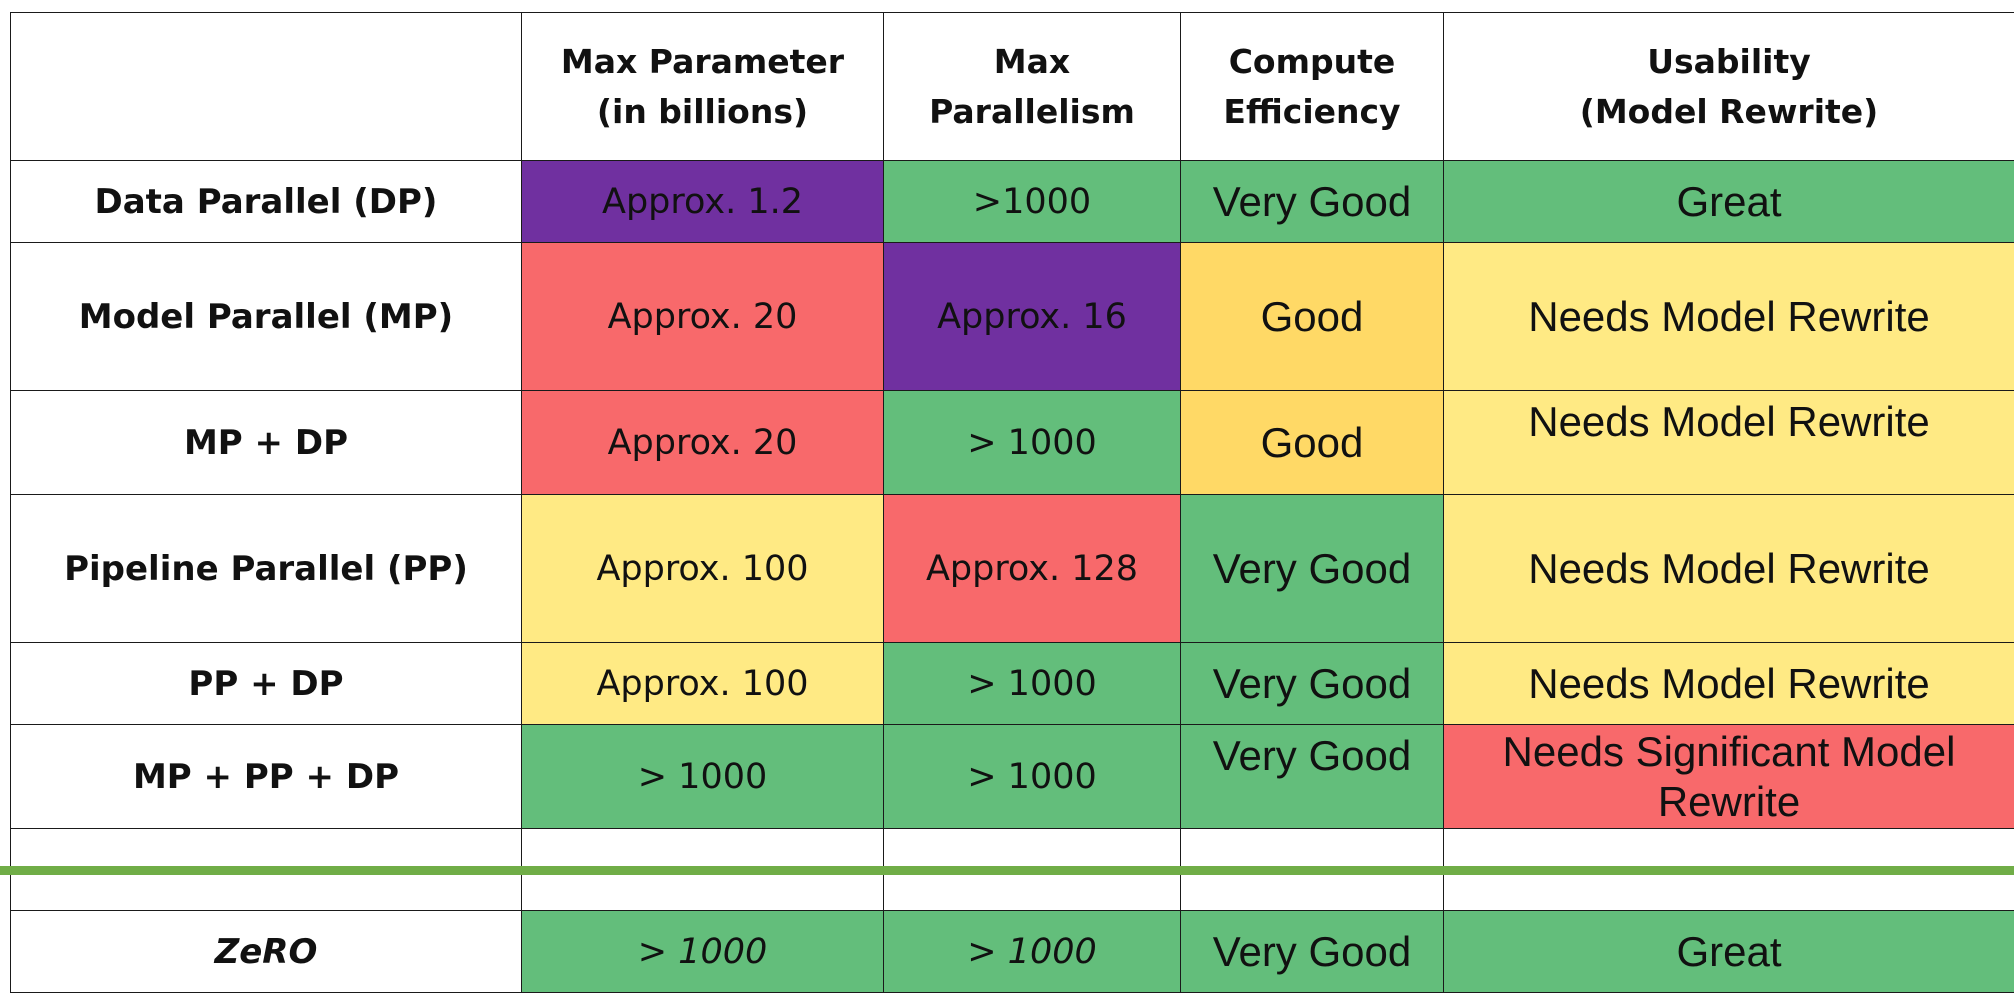 The width and height of the screenshot is (2014, 996). Describe the element at coordinates (702, 568) in the screenshot. I see `cell-pp-max-parameter: Approx. 100` at that location.